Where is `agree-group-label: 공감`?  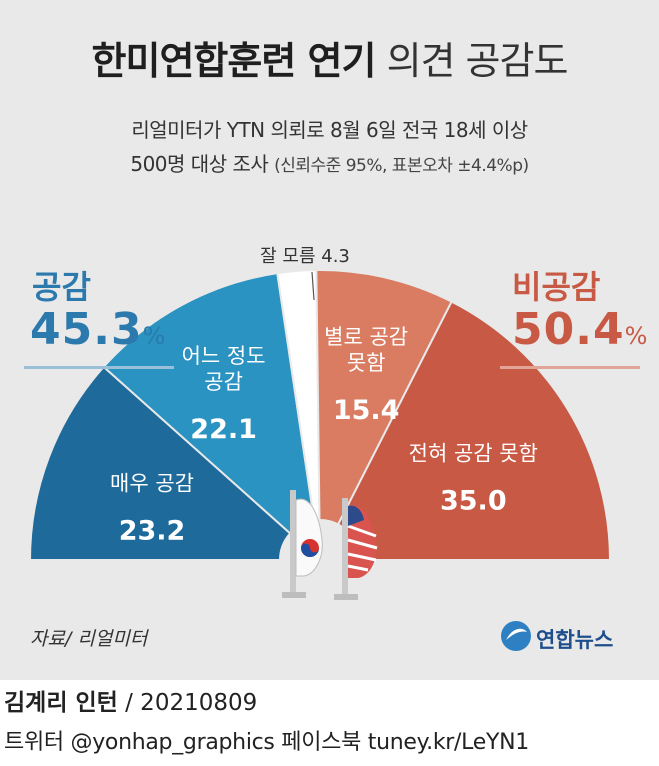 agree-group-label: 공감 is located at coordinates (61, 287).